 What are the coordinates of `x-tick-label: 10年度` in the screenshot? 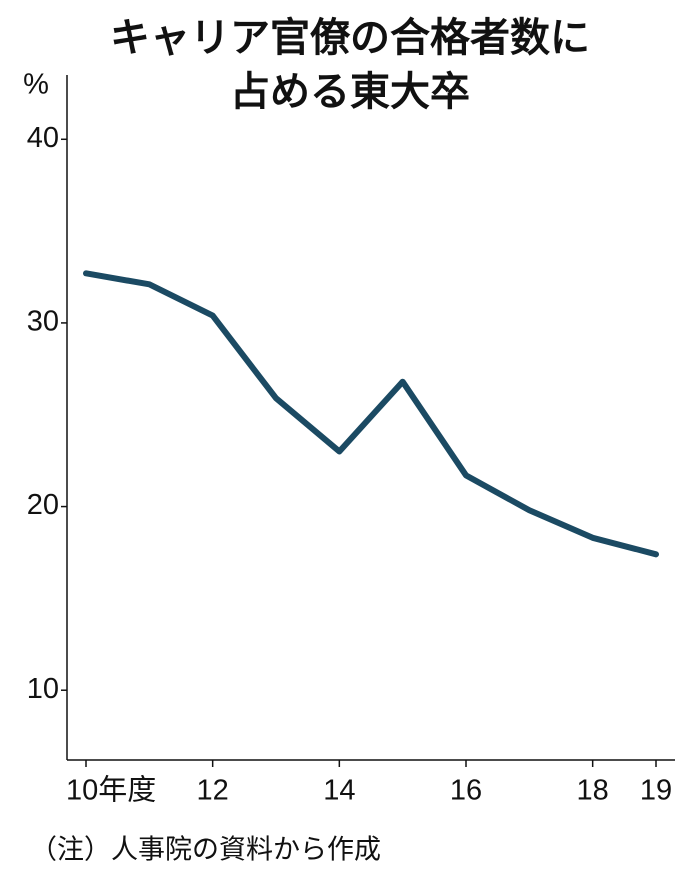 It's located at (111, 790).